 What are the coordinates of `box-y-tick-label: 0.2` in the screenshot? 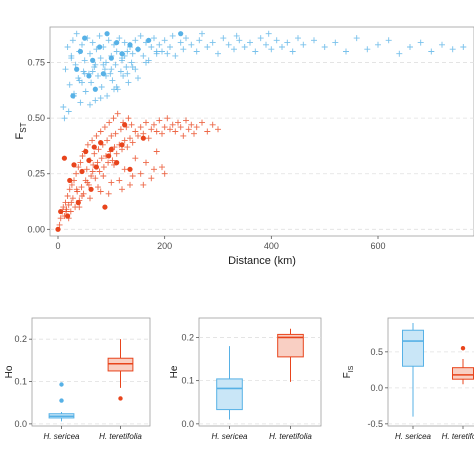 It's located at (187, 337).